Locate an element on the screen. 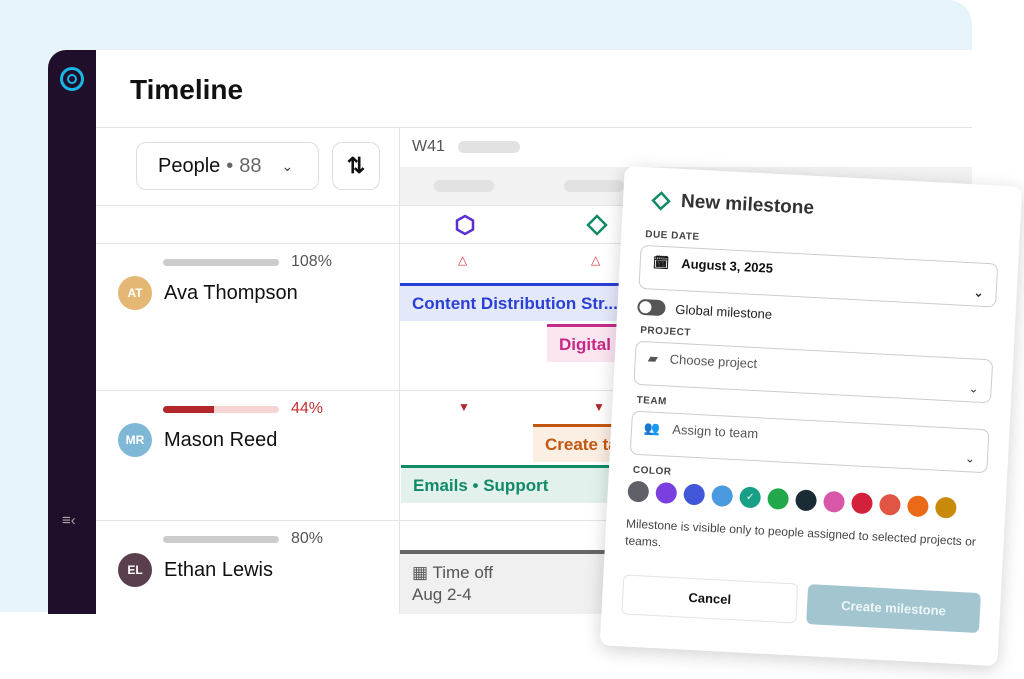 The height and width of the screenshot is (679, 1024). avatar: EL is located at coordinates (135, 570).